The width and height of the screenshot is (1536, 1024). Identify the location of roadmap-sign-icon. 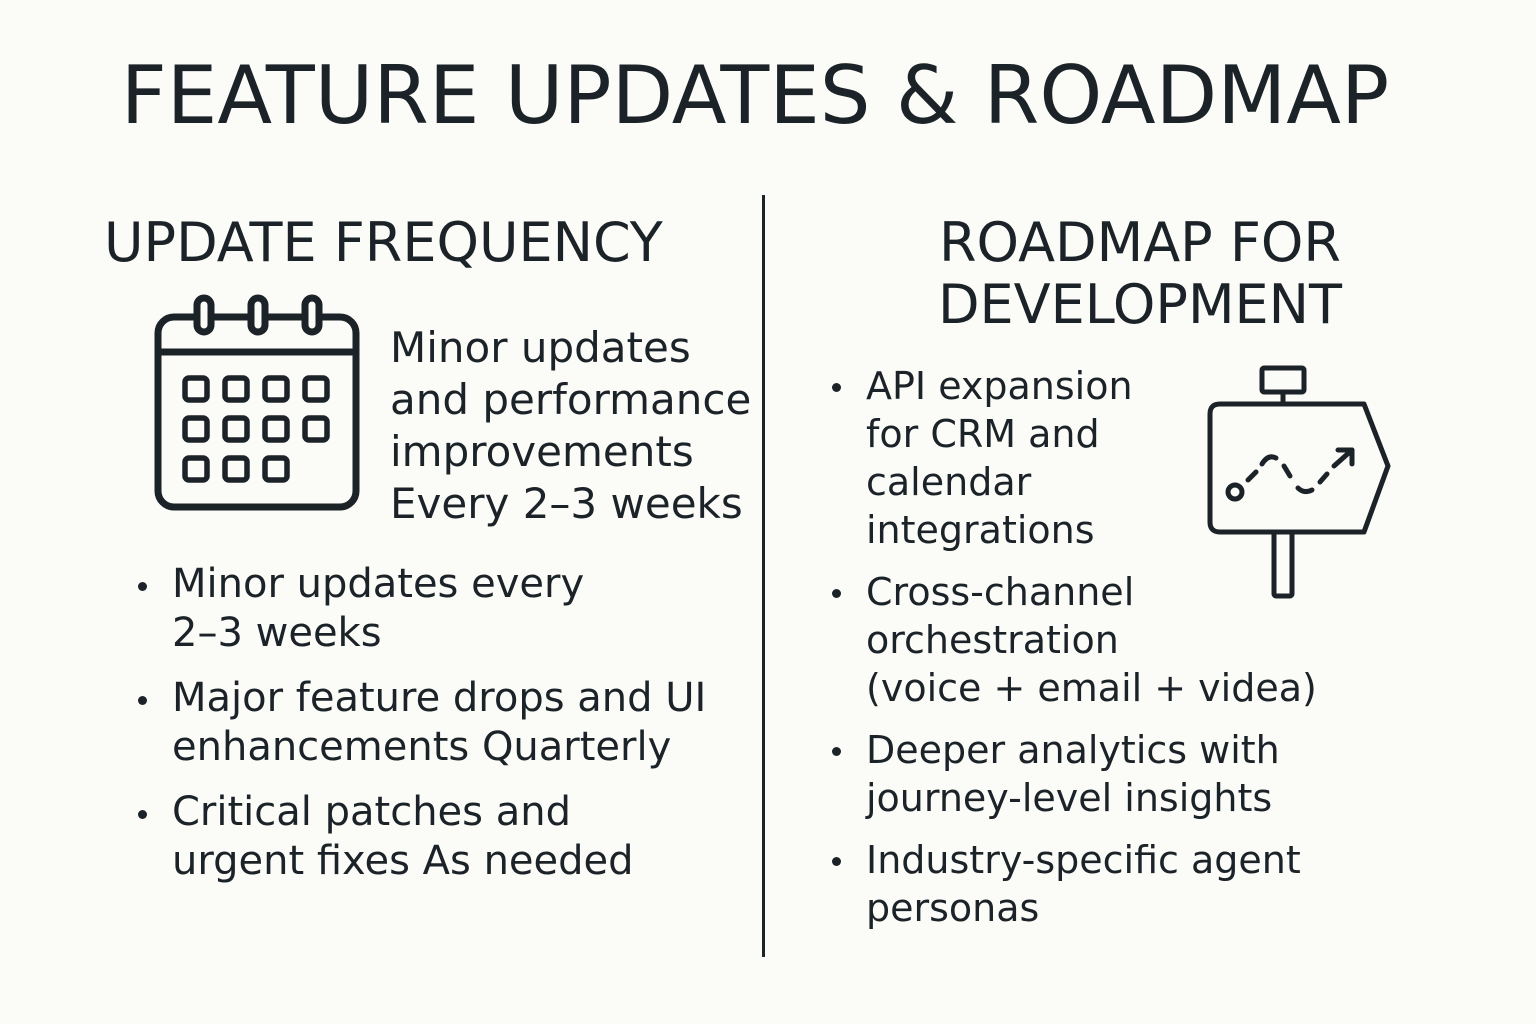
(1299, 482).